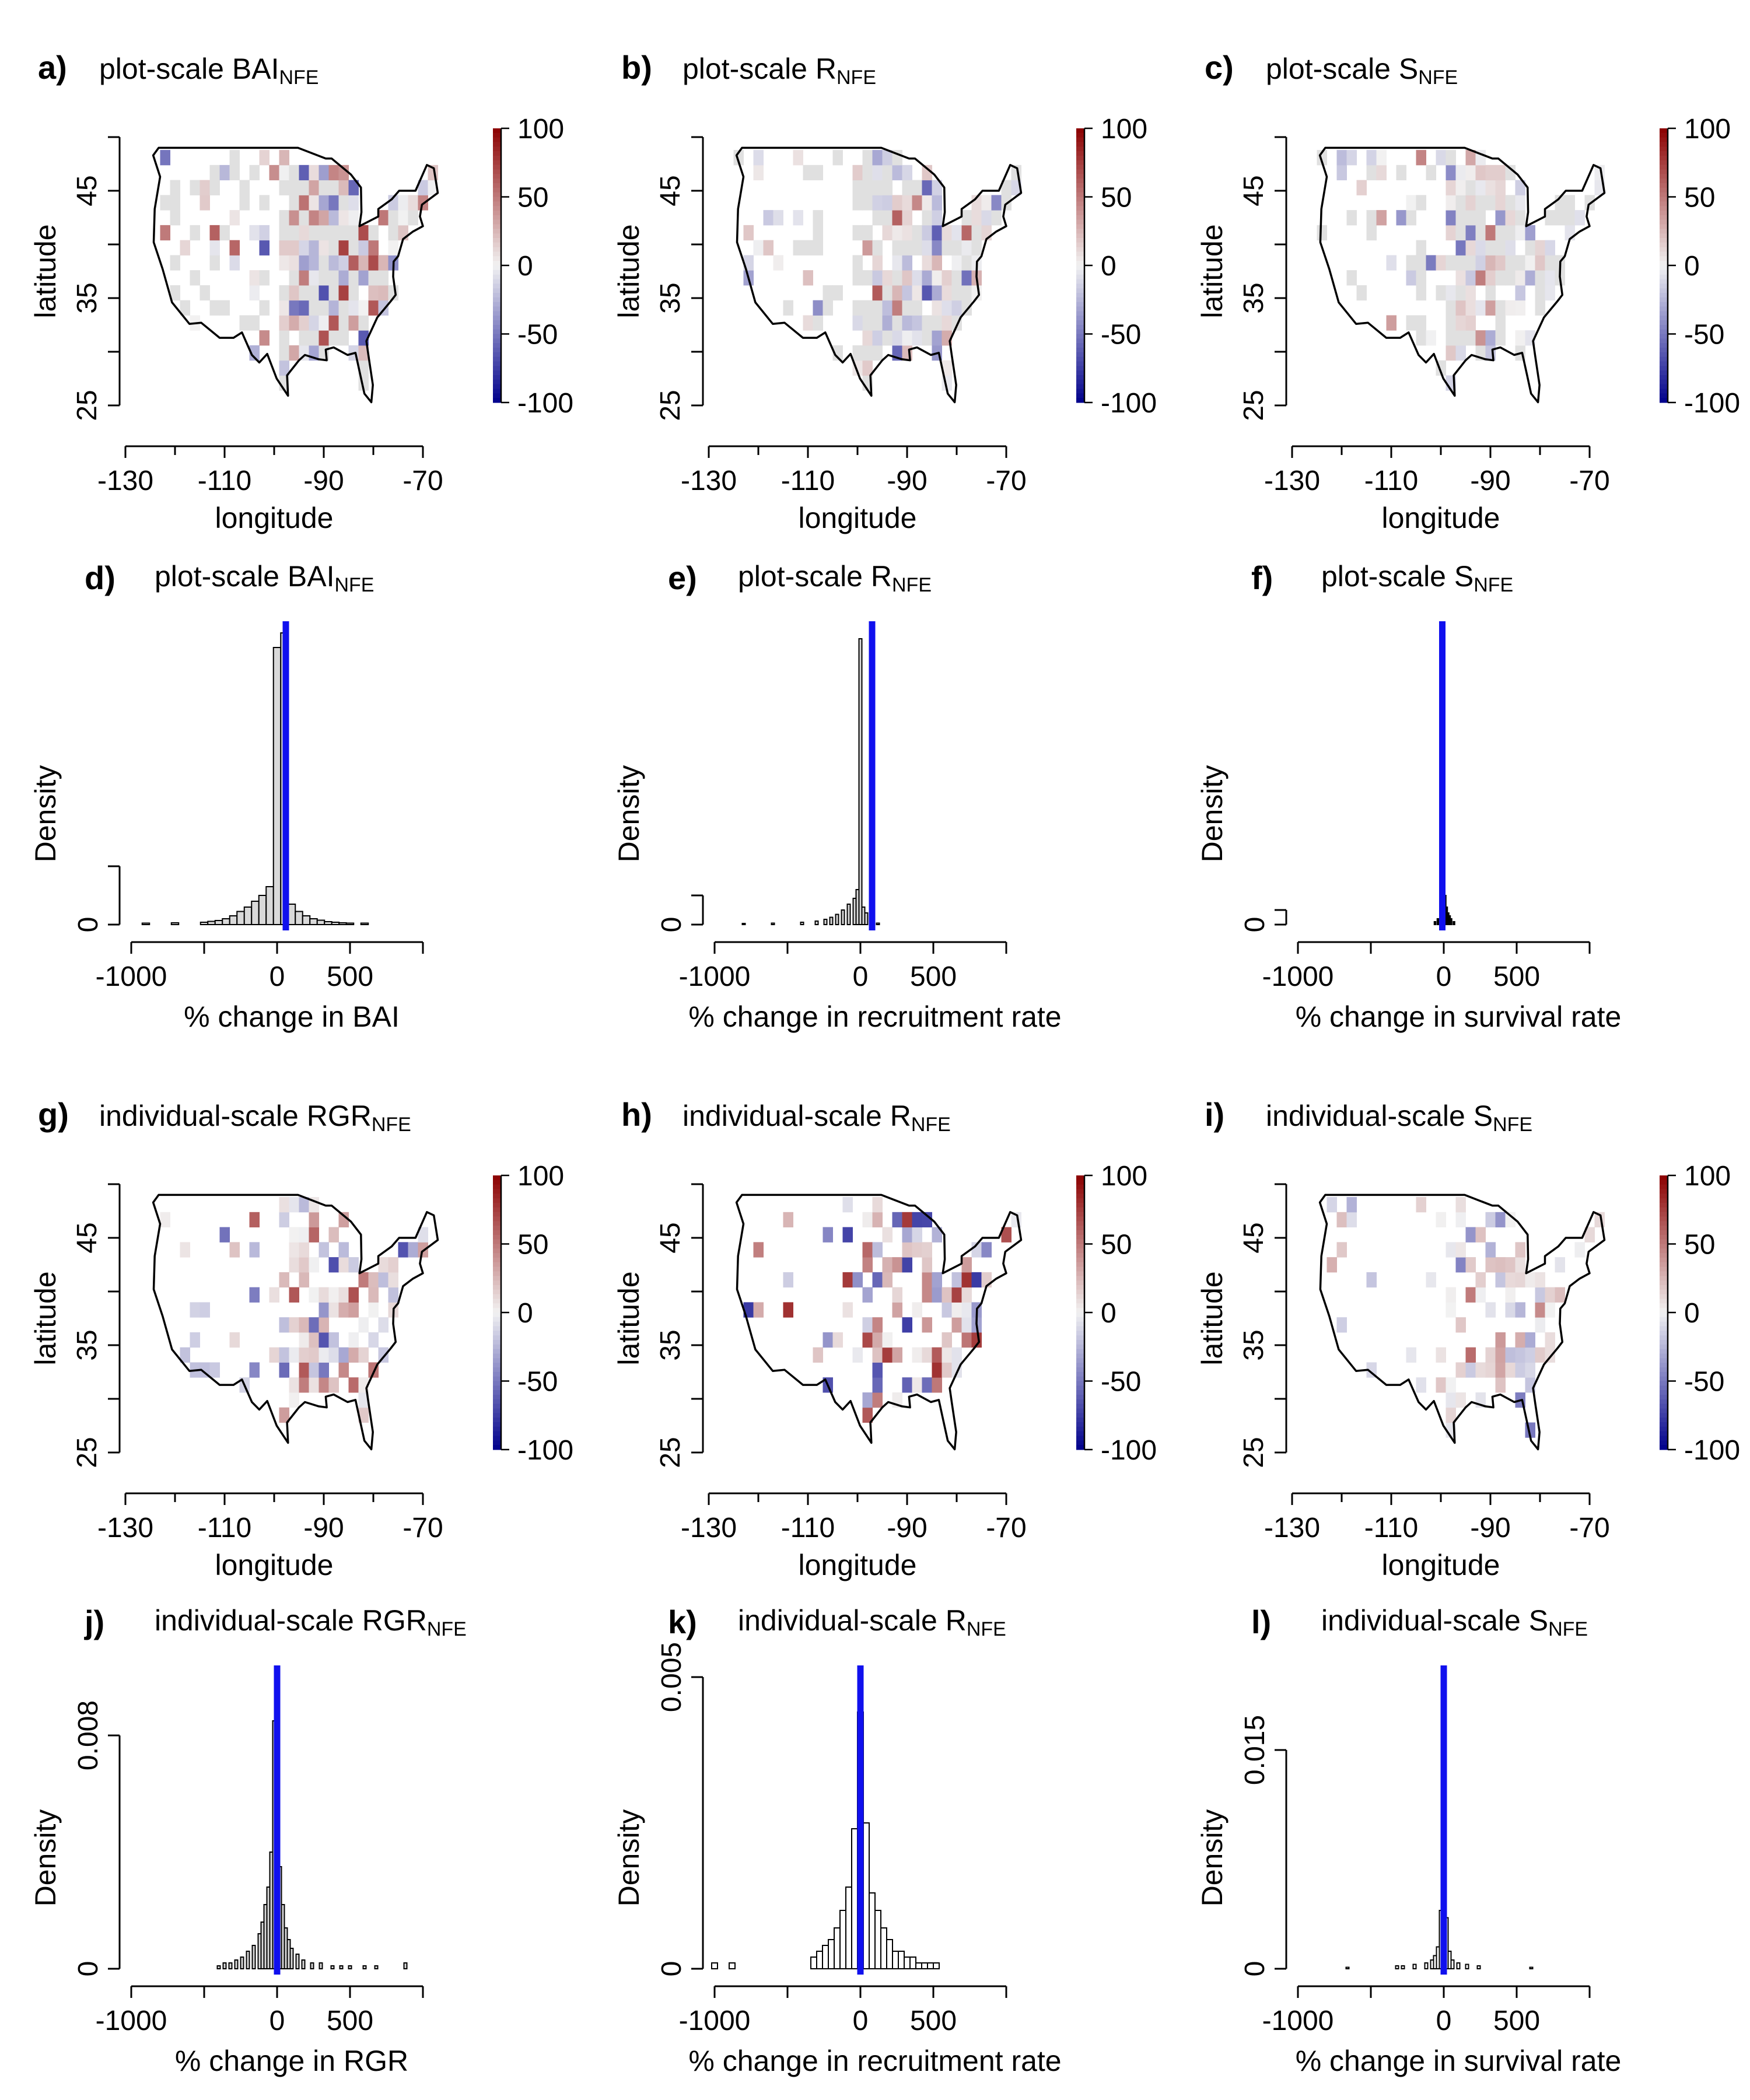  I want to click on panel-label: d), so click(100, 577).